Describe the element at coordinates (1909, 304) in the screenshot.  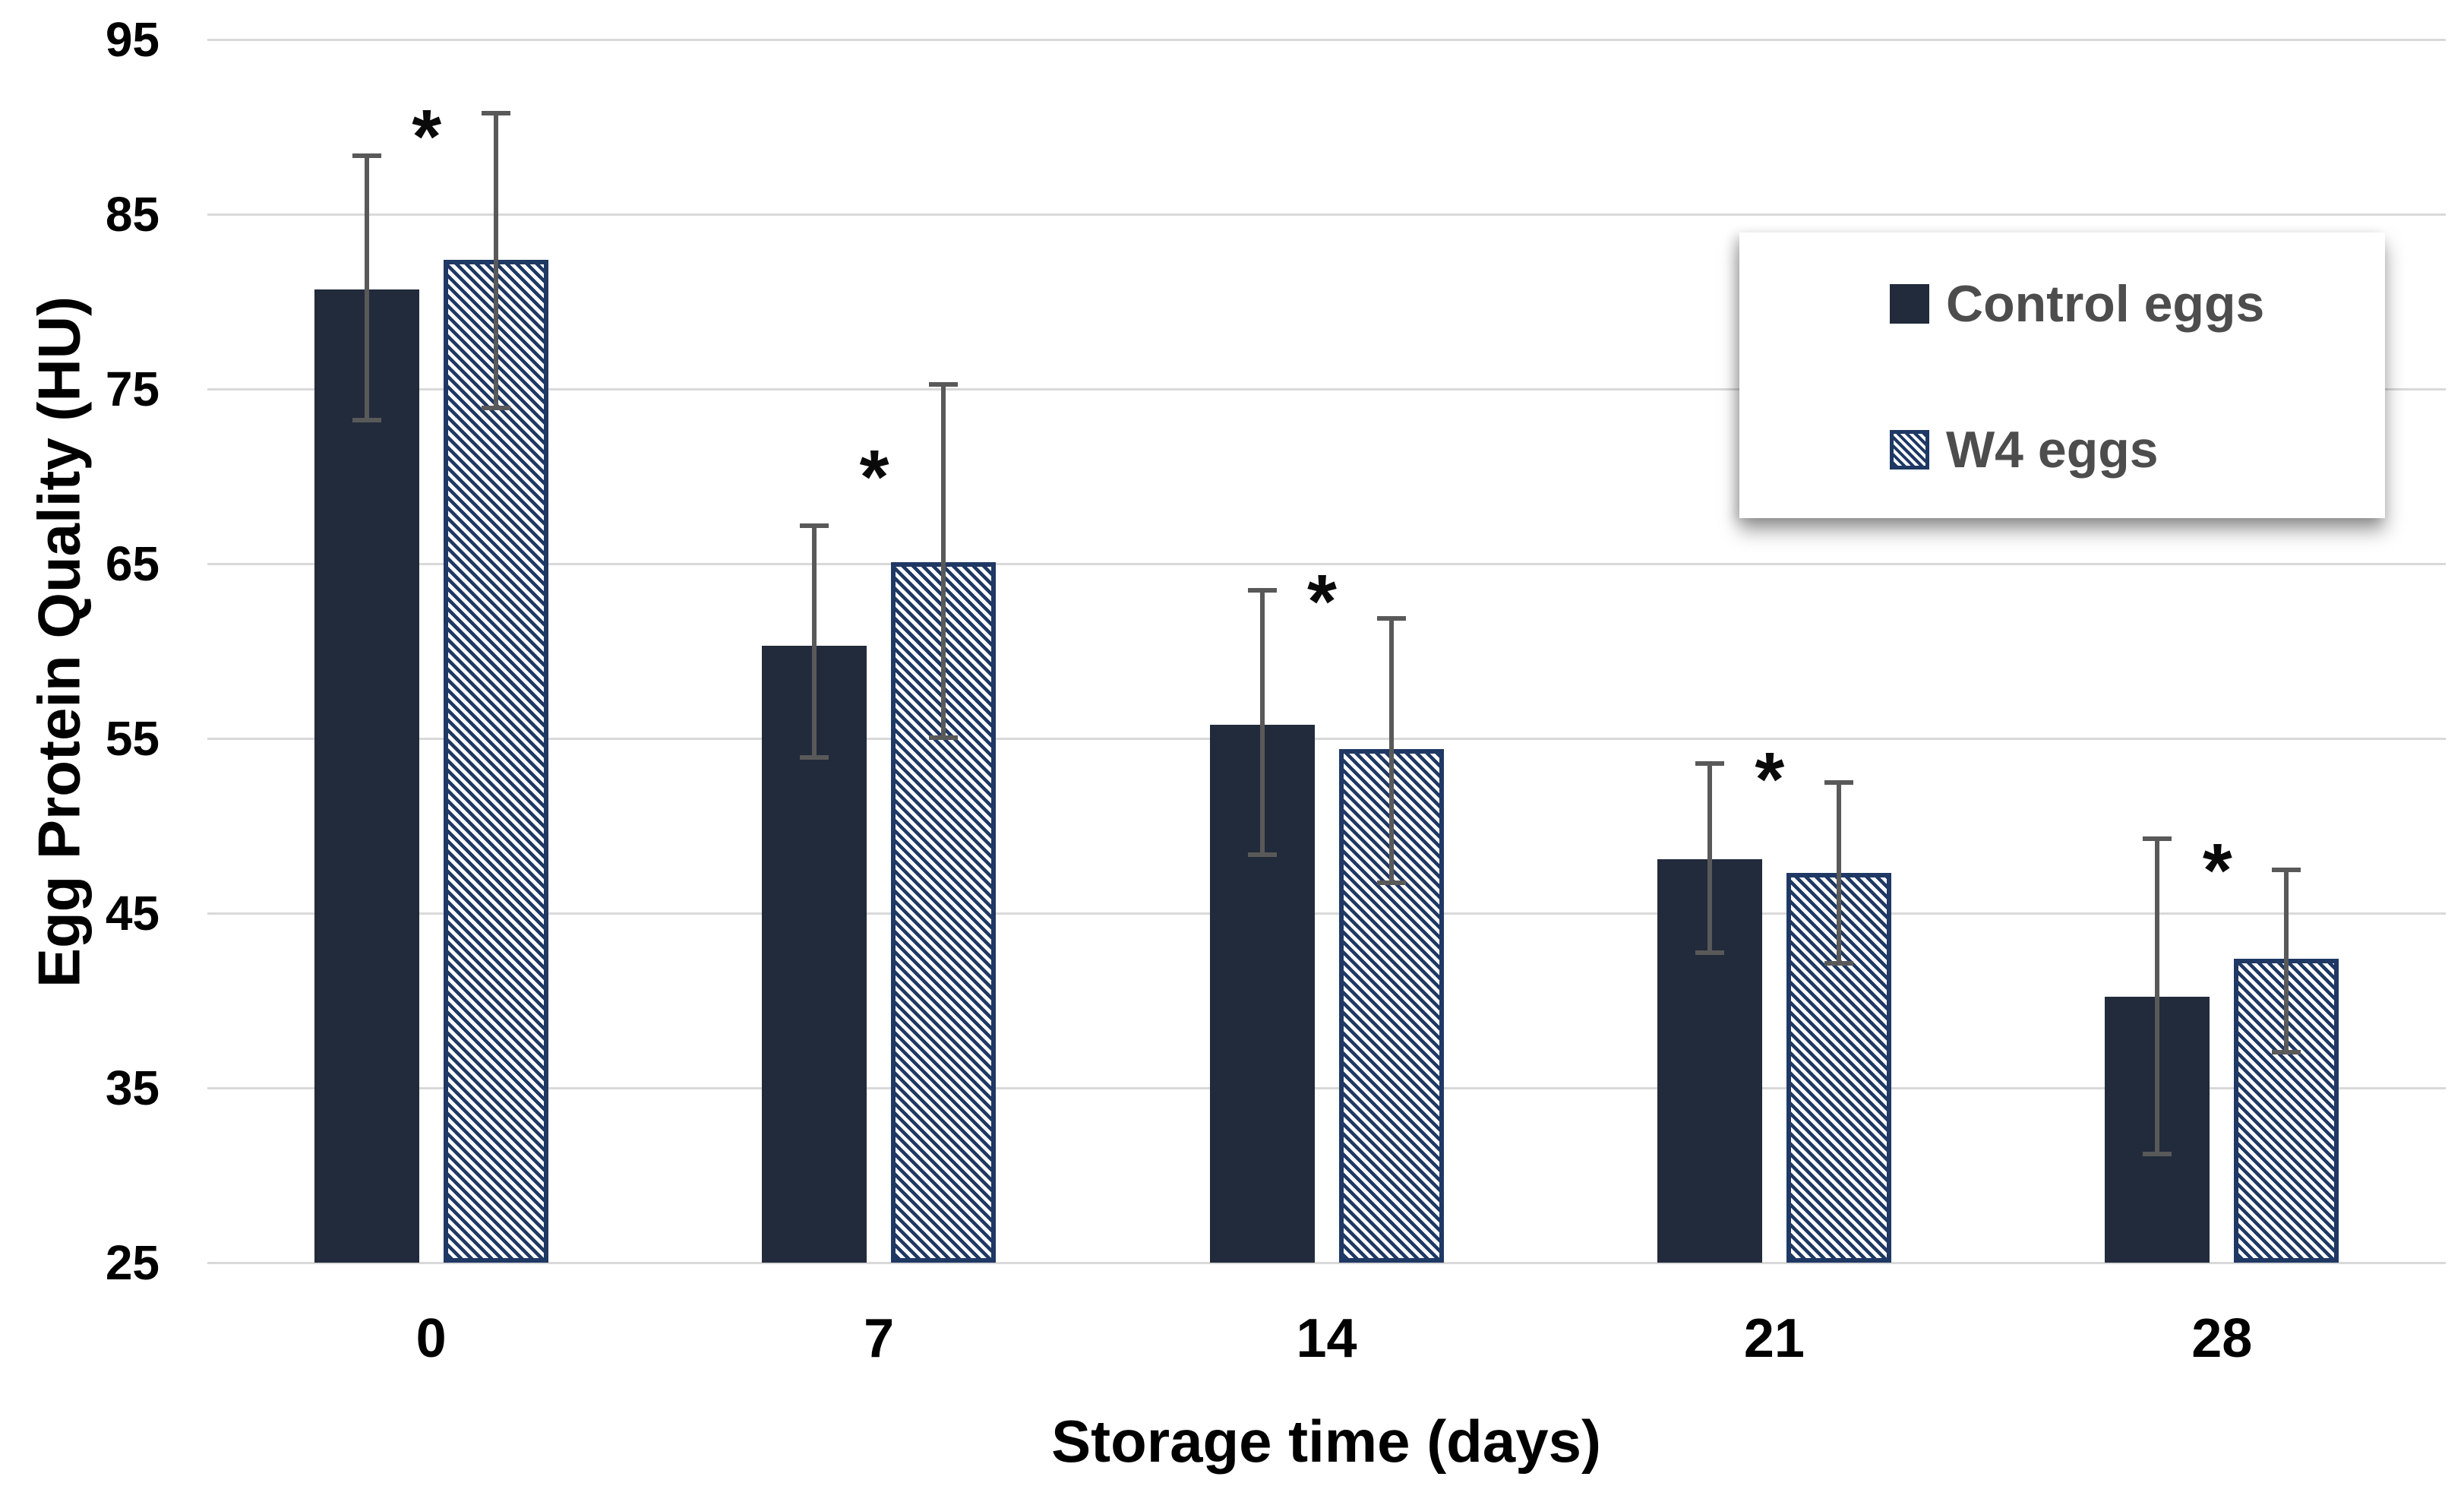
I see `legend-swatch-solid-icon` at that location.